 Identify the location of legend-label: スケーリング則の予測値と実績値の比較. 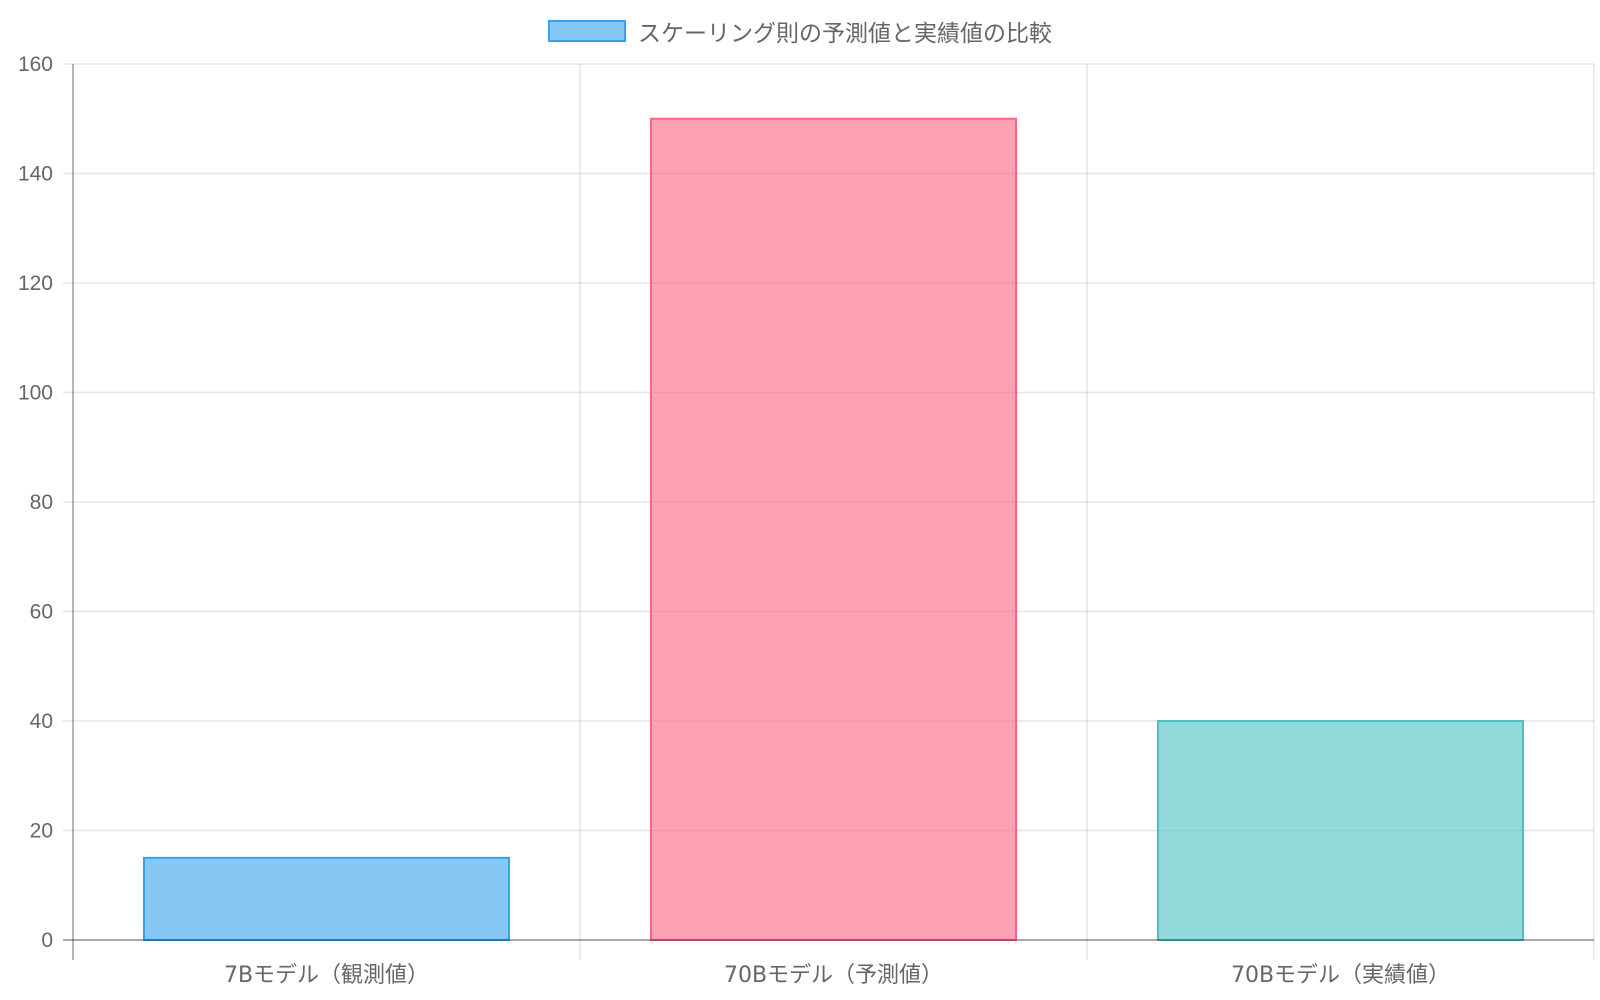
(845, 34).